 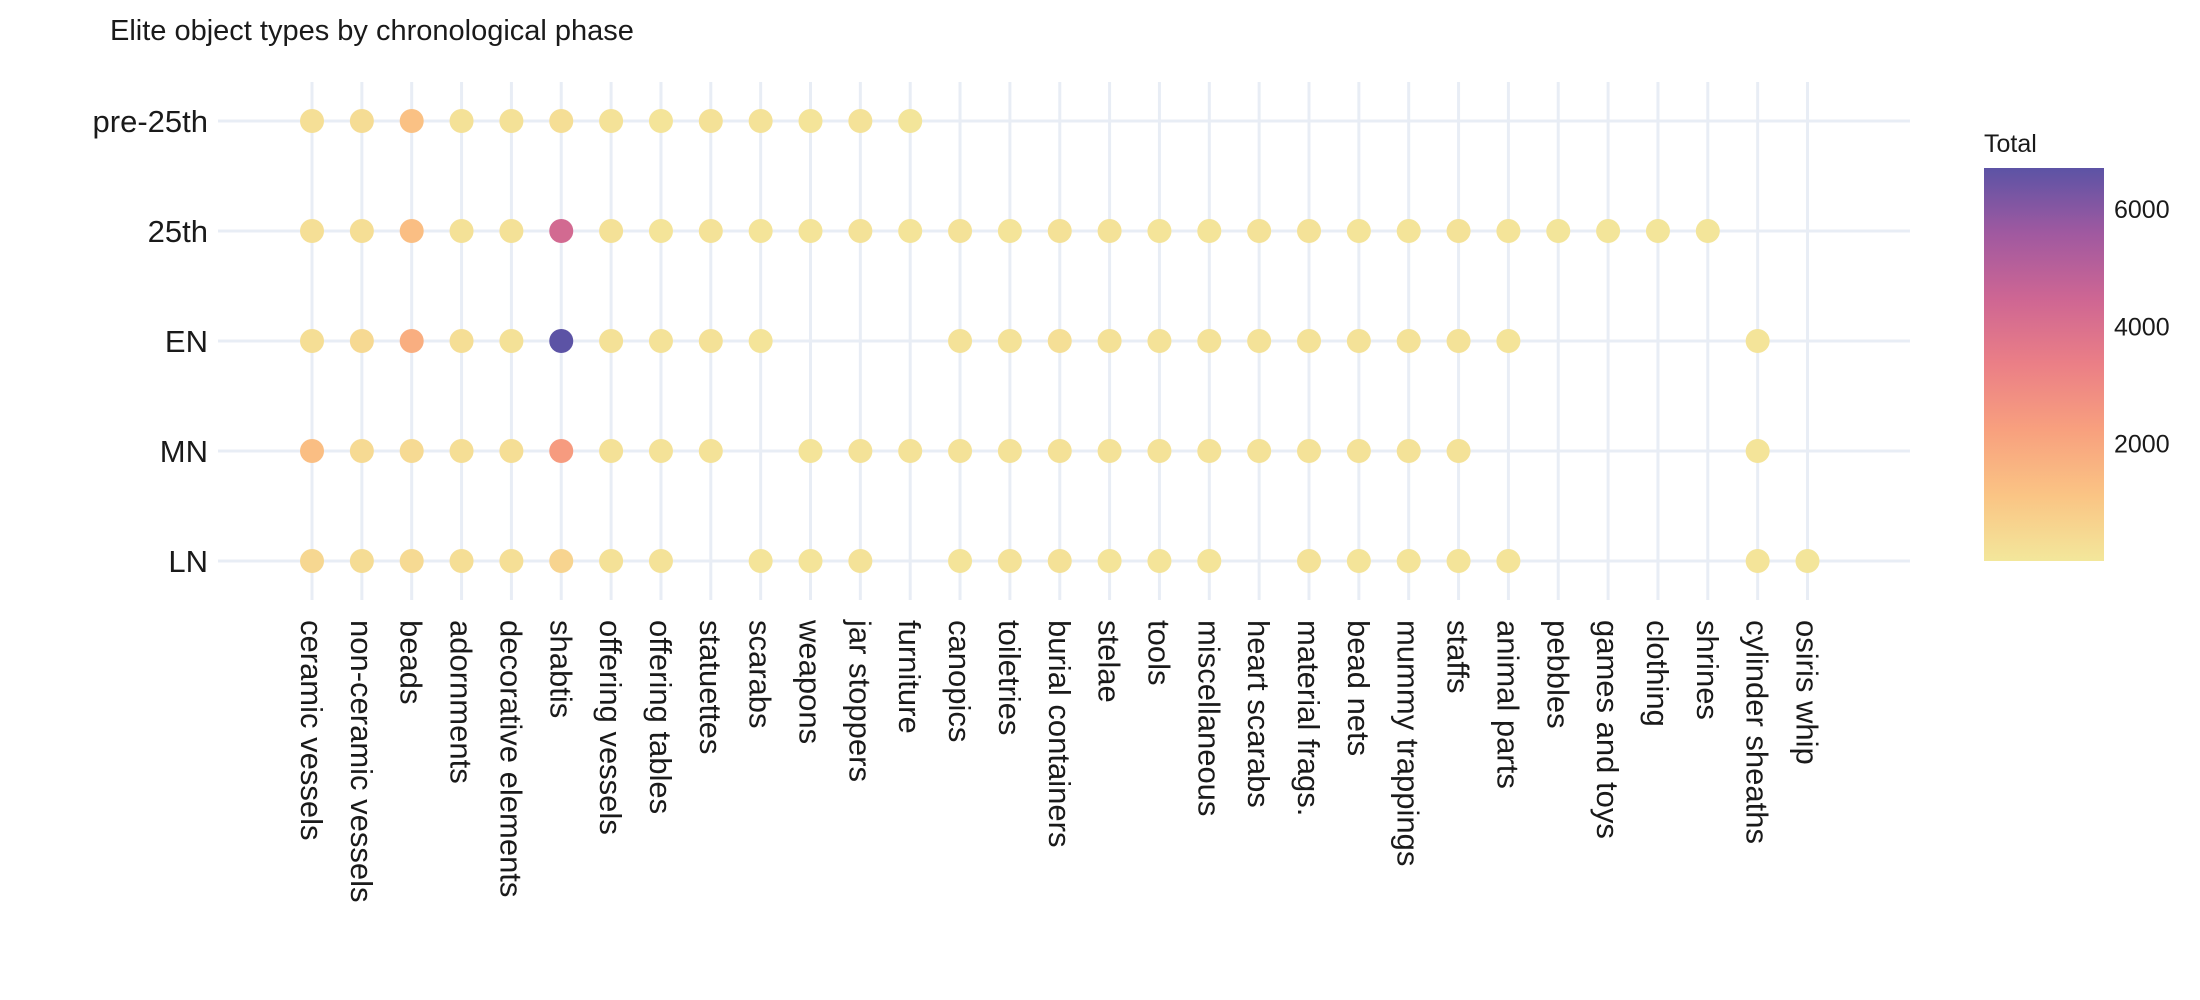 I want to click on y-tick-label: MN, so click(x=184, y=451).